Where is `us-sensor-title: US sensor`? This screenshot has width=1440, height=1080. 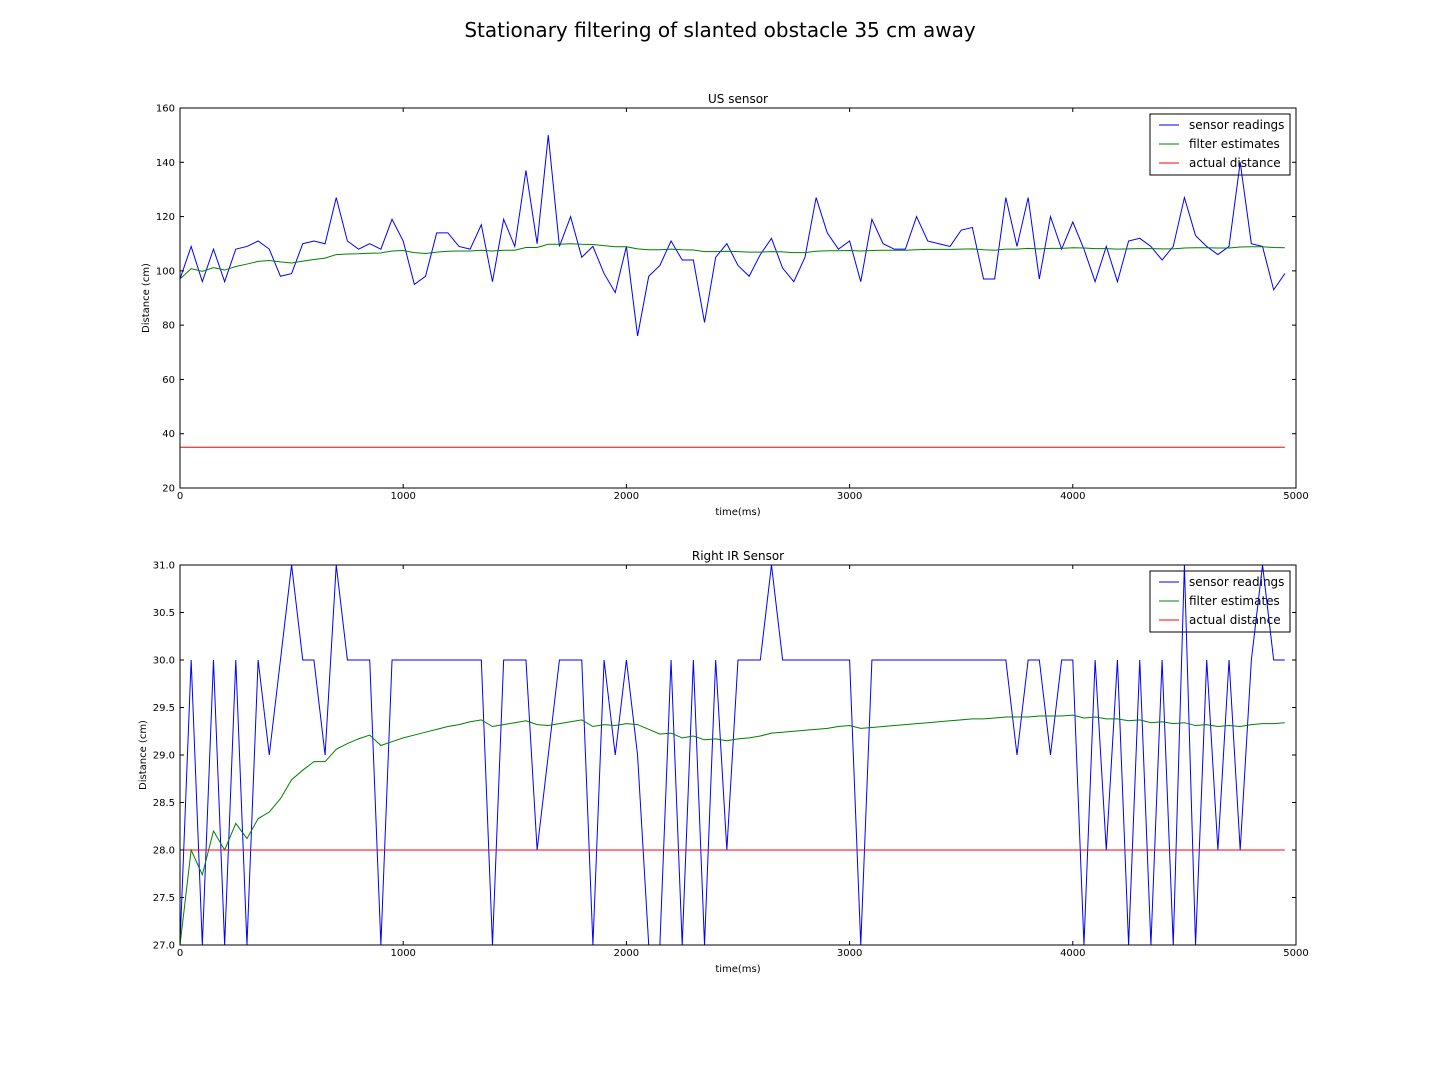 us-sensor-title: US sensor is located at coordinates (738, 99).